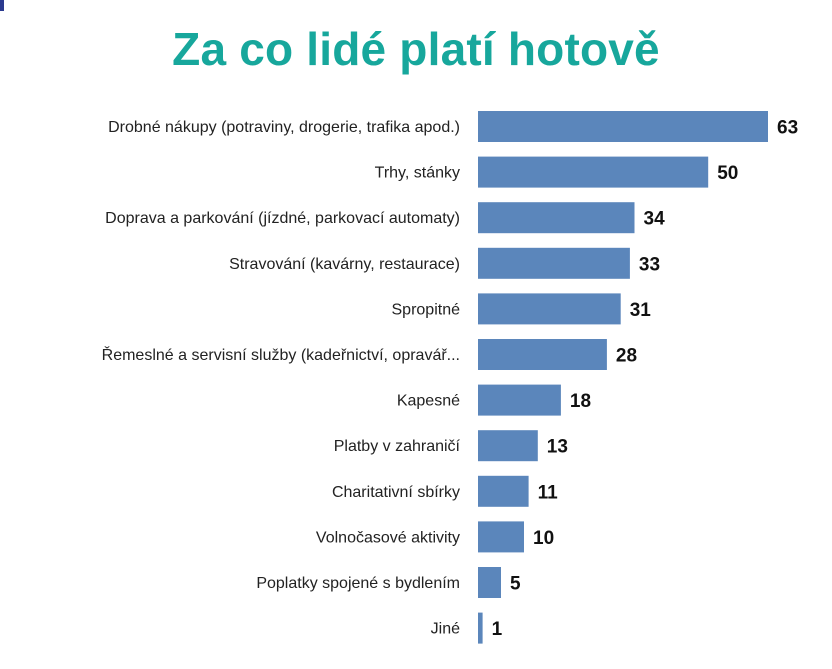  What do you see at coordinates (445, 629) in the screenshot?
I see `category-label: Jiné` at bounding box center [445, 629].